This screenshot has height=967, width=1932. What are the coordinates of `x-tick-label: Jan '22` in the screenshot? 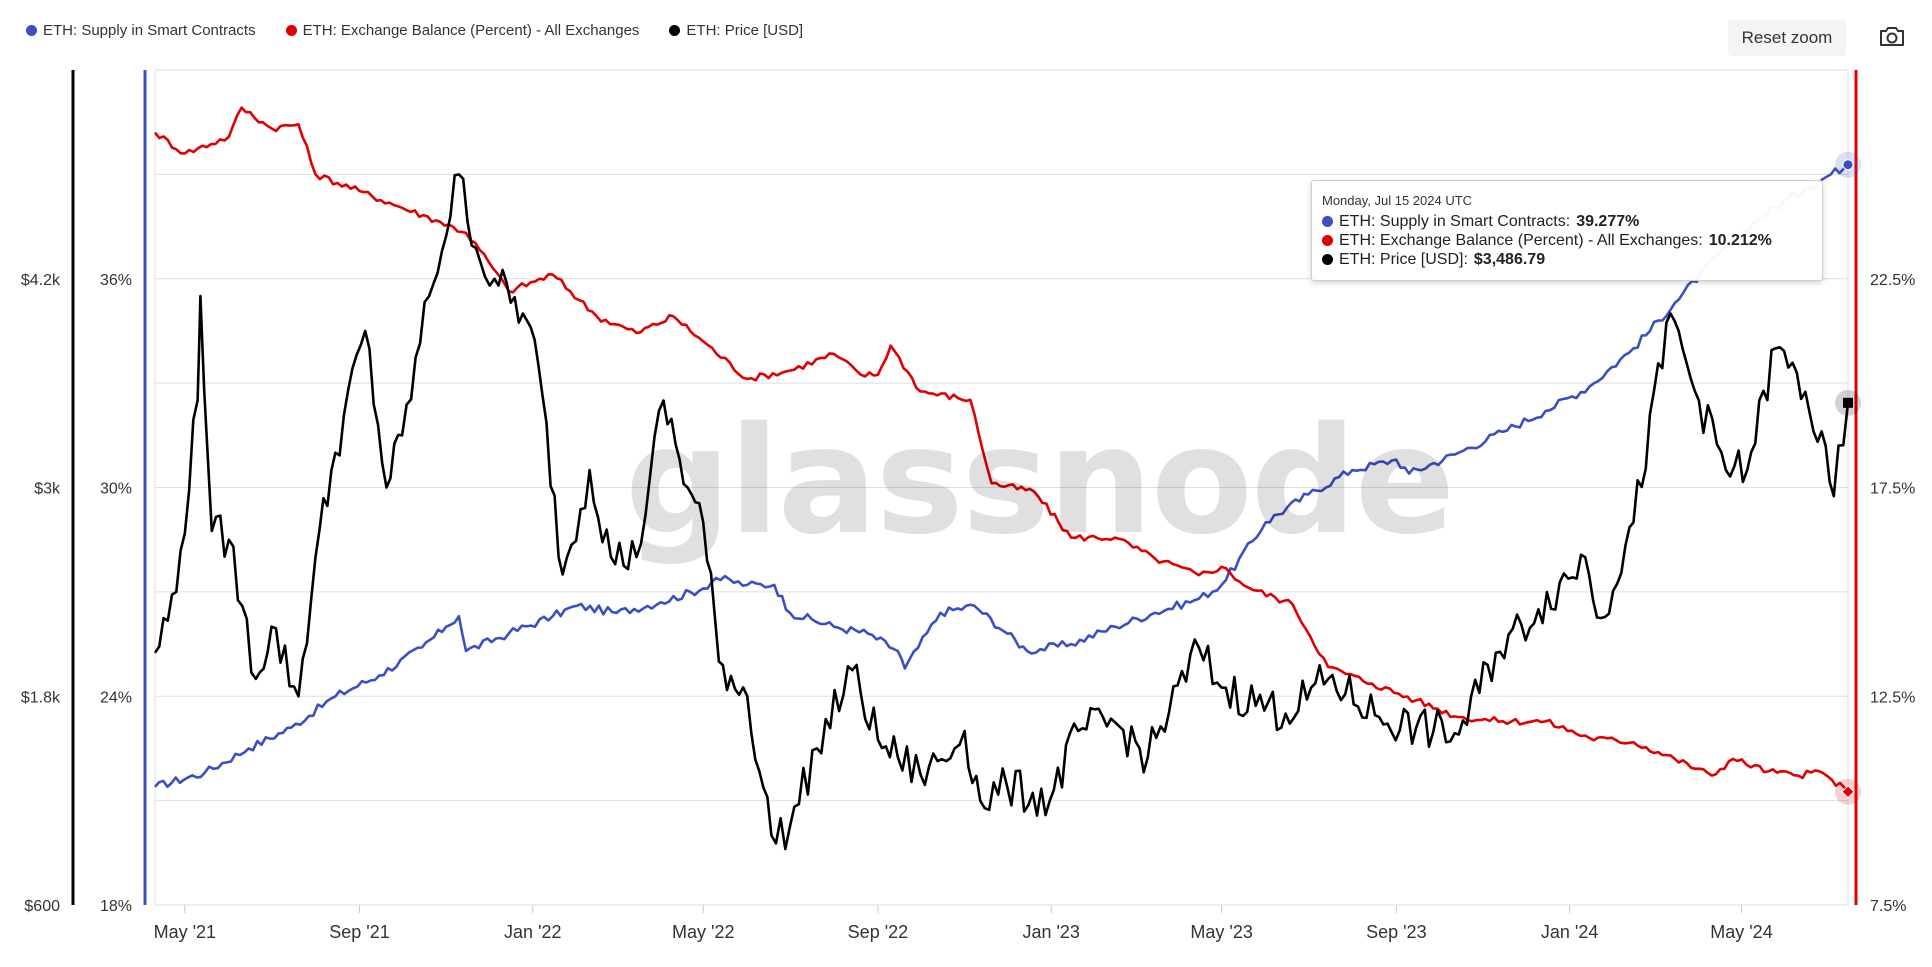 It's located at (532, 932).